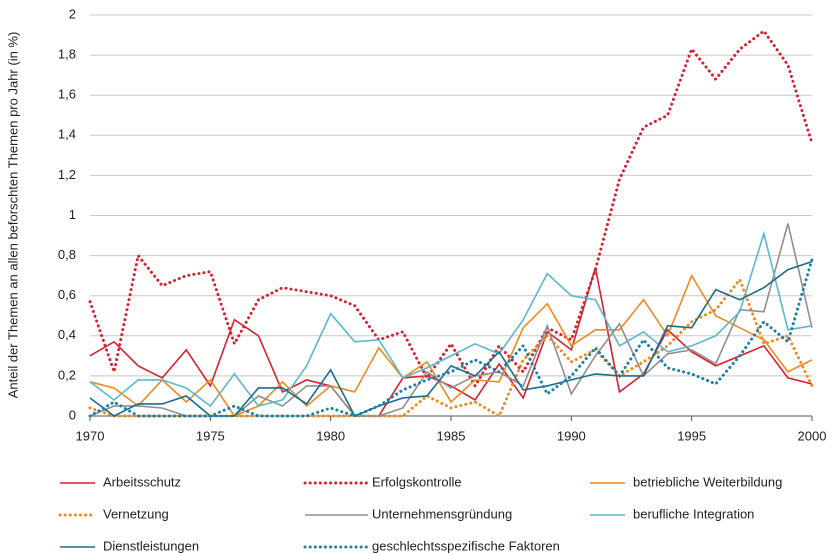 The height and width of the screenshot is (554, 835). I want to click on x-tick-label: 1995, so click(691, 435).